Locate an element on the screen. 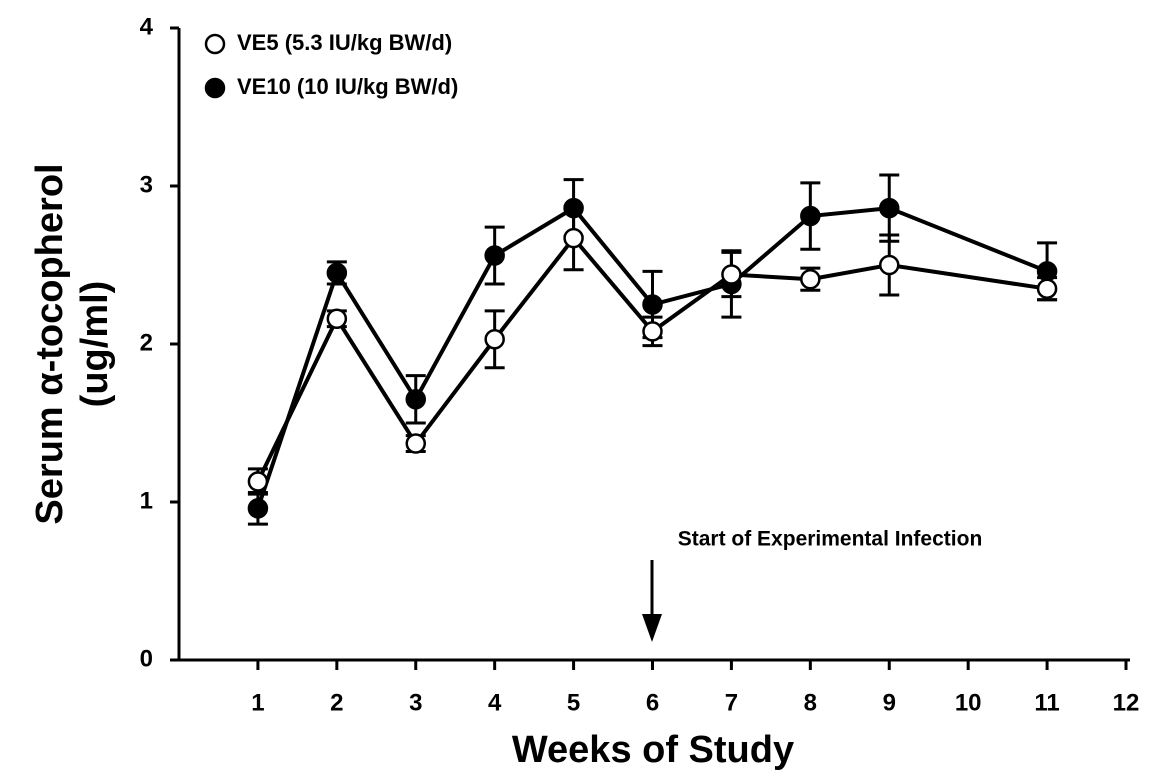  x-tick-label: 8 is located at coordinates (810, 702).